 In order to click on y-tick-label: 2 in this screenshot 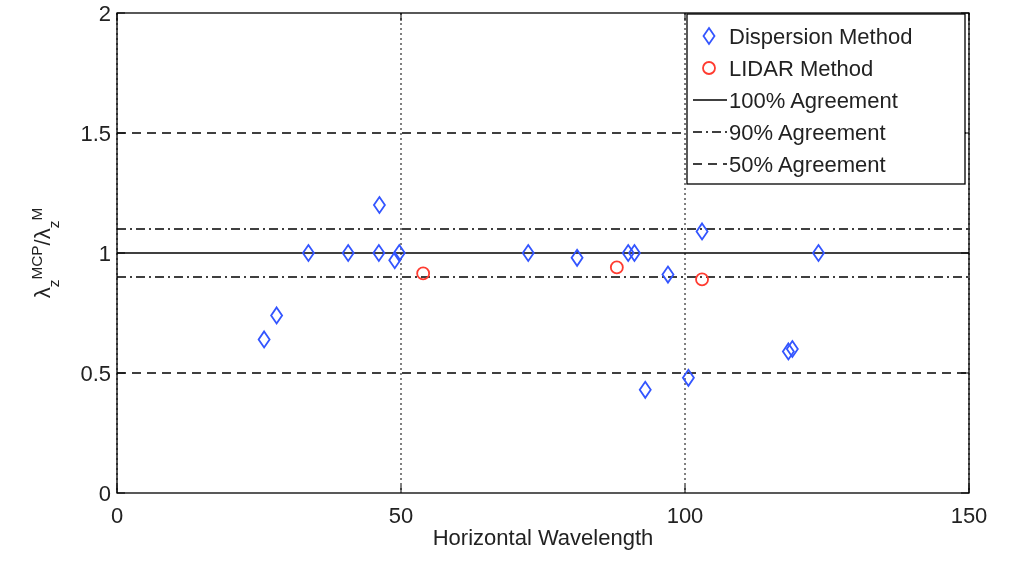, I will do `click(104, 13)`.